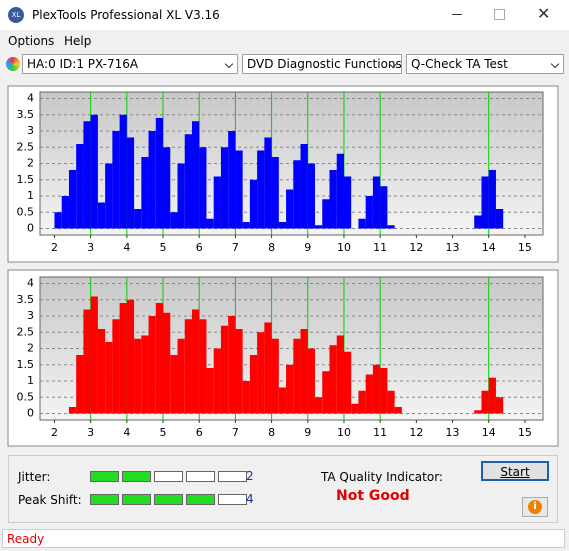 The image size is (569, 551). I want to click on x-tick-label: 13, so click(453, 247).